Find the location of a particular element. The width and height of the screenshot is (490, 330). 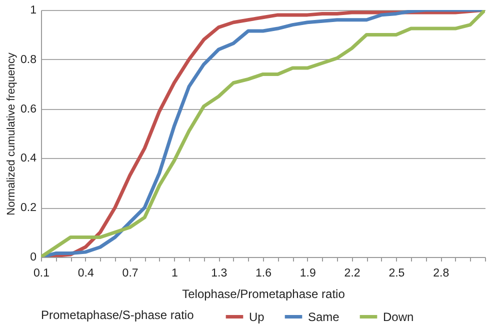

legend-title: Prometaphase/S-phase ratio is located at coordinates (117, 315).